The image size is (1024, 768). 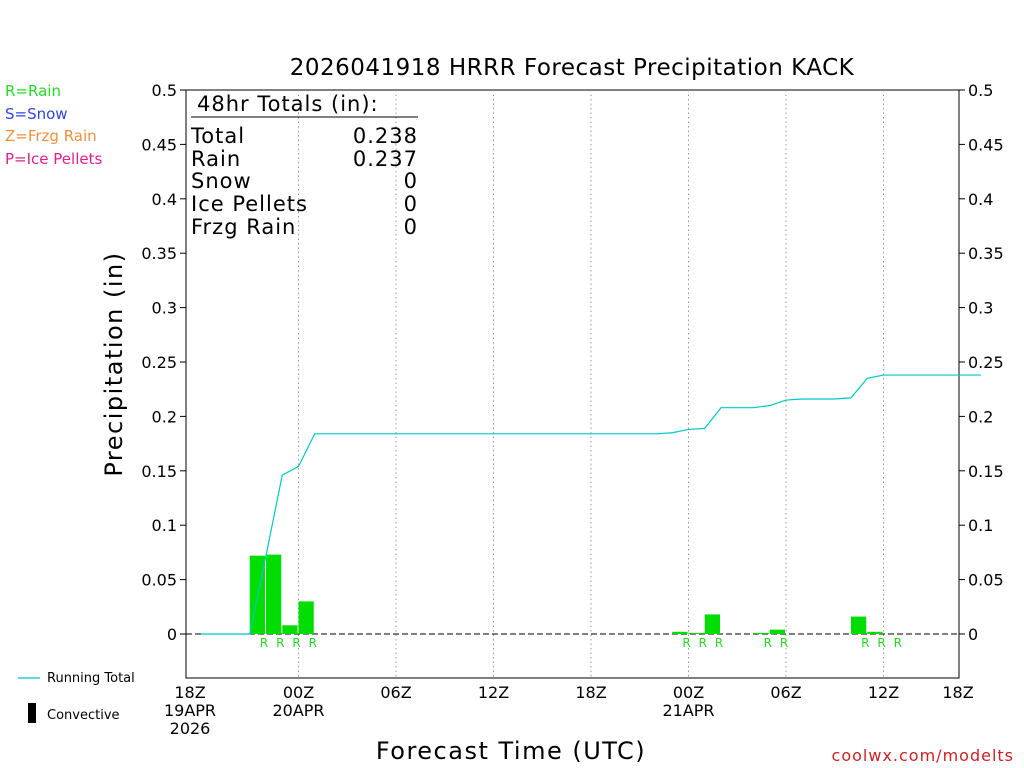 What do you see at coordinates (164, 525) in the screenshot?
I see `y-tick-label-left: 0.1` at bounding box center [164, 525].